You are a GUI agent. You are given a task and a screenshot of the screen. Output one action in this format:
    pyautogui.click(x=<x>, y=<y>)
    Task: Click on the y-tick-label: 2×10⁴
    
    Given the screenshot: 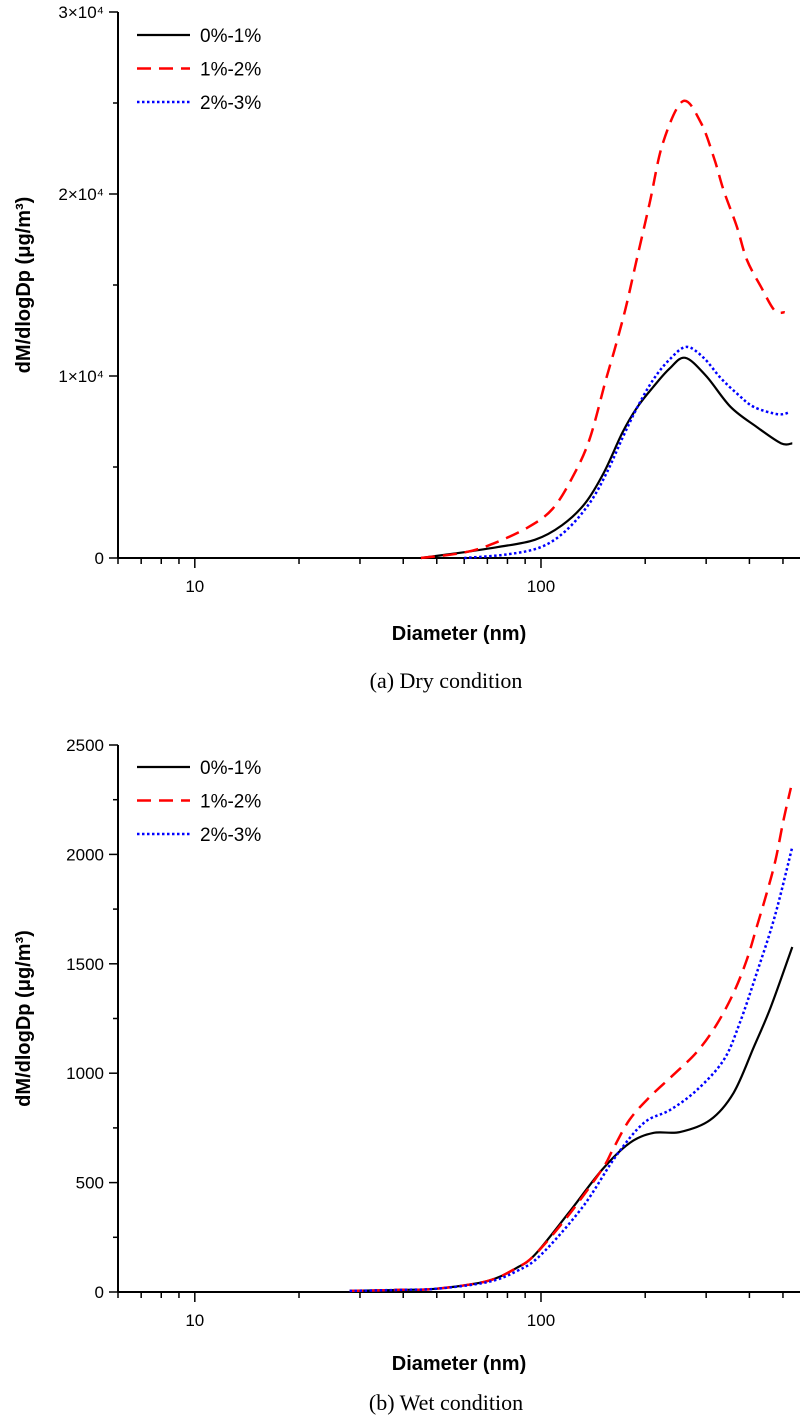 What is the action you would take?
    pyautogui.click(x=81, y=194)
    